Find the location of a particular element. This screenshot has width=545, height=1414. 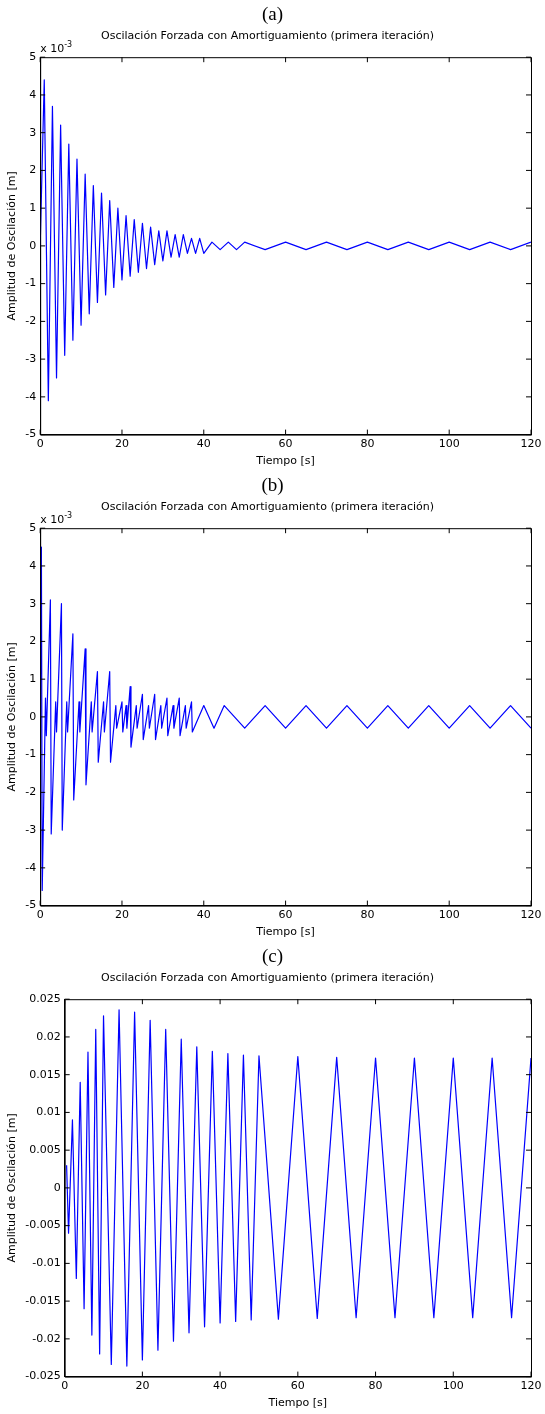

y-tick-label: -0.005 is located at coordinates (43, 1225).